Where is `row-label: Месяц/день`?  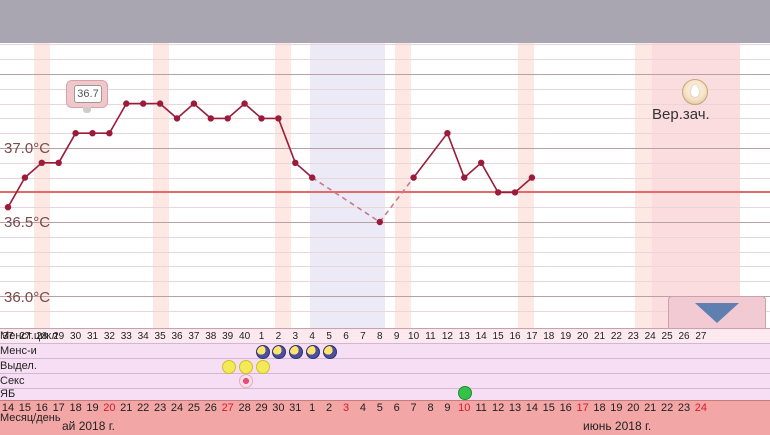 row-label: Месяц/день is located at coordinates (30, 418).